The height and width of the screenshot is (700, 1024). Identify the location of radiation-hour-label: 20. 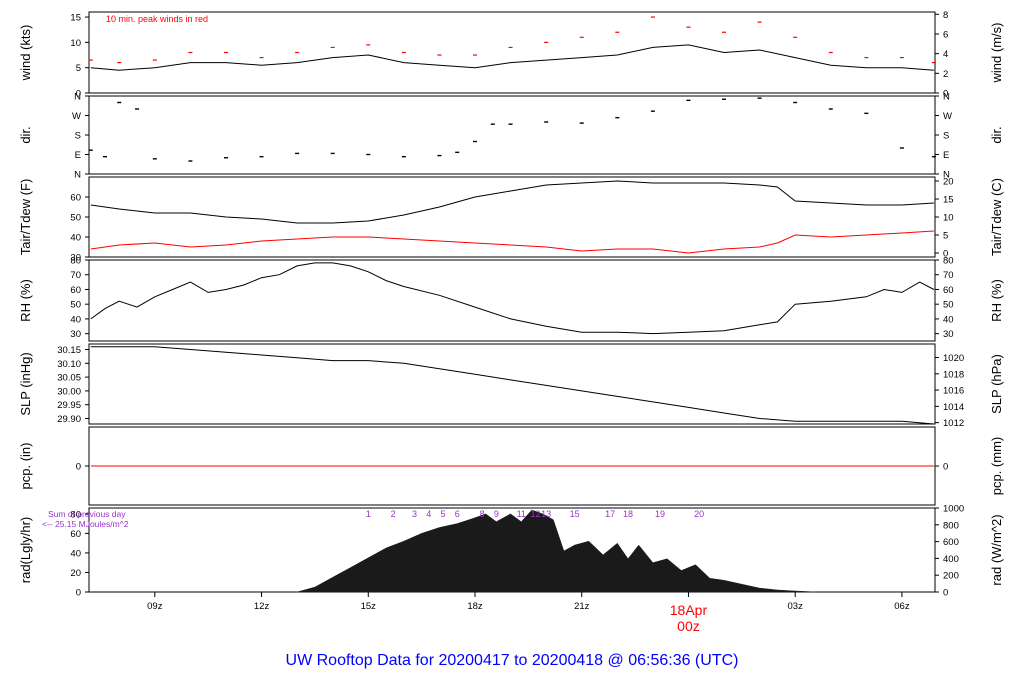
(699, 514).